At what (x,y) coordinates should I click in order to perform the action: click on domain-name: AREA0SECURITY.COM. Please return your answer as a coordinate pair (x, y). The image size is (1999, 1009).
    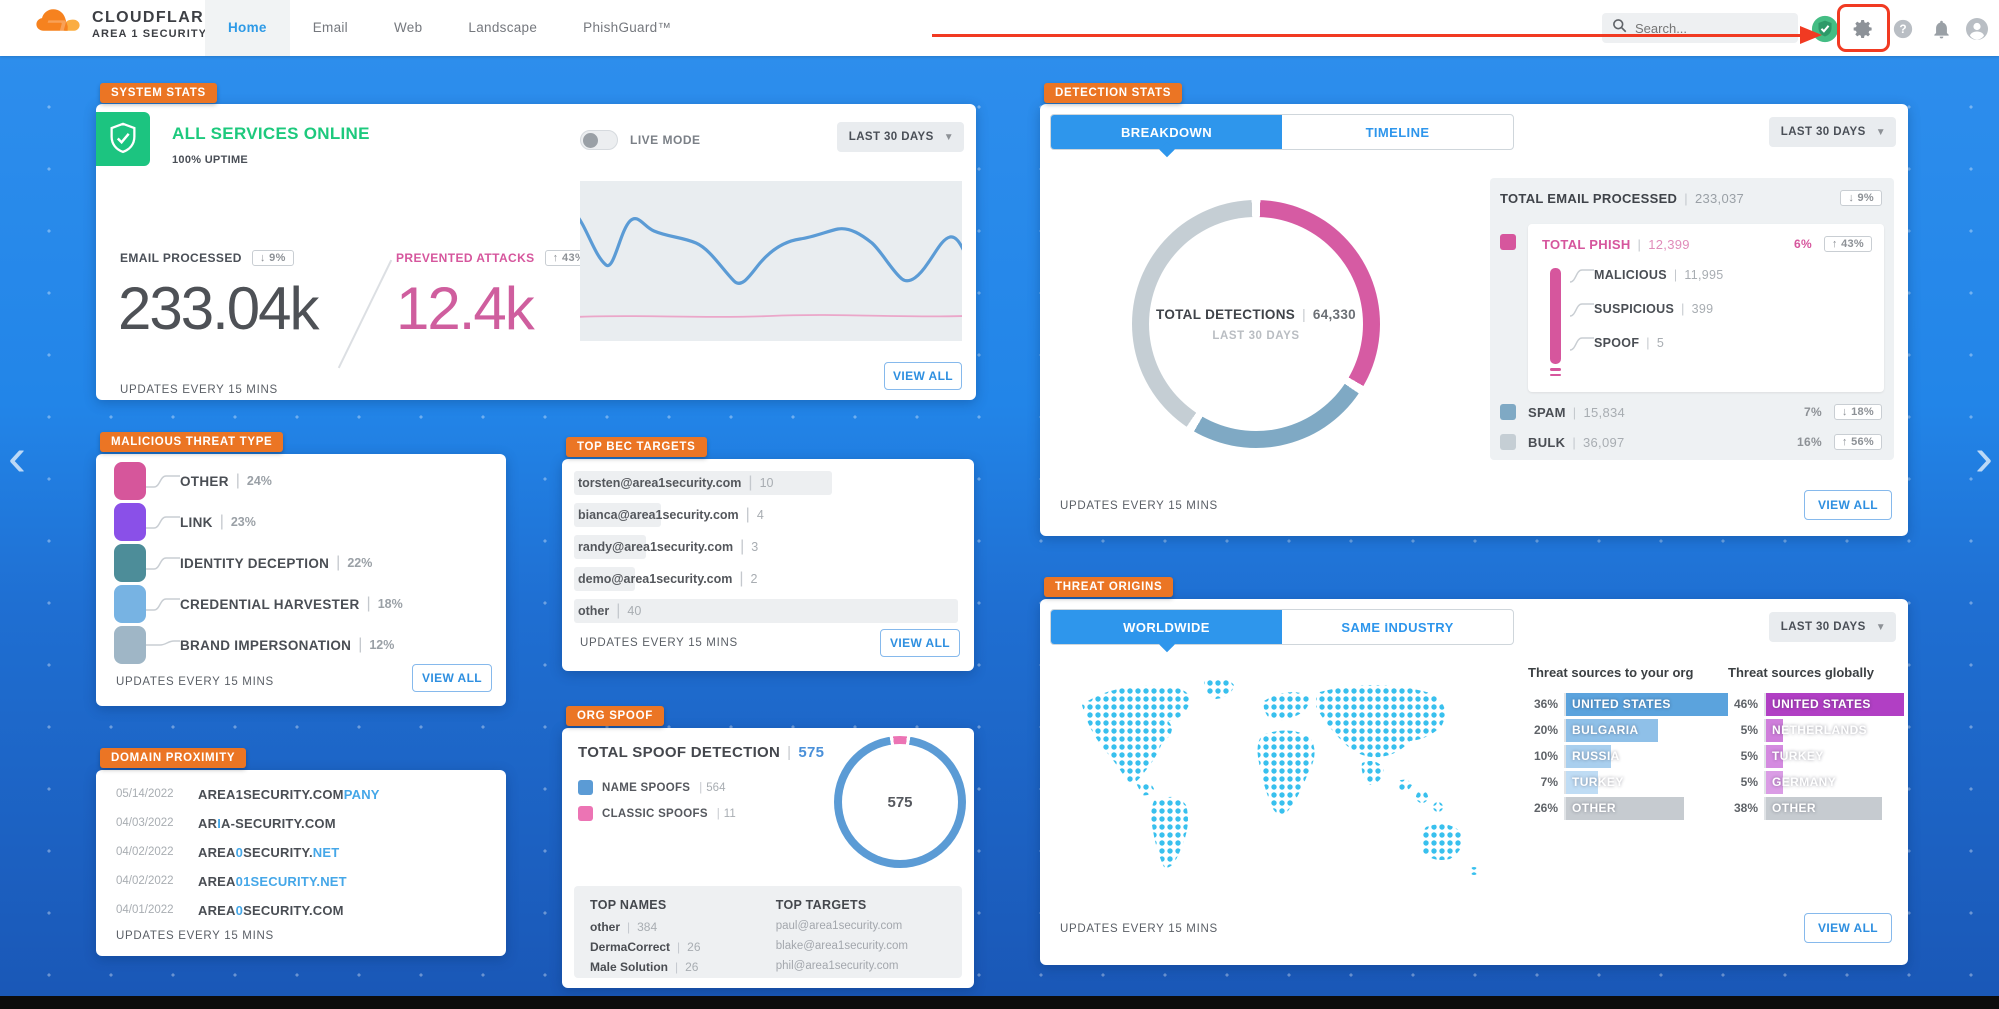
    Looking at the image, I should click on (271, 910).